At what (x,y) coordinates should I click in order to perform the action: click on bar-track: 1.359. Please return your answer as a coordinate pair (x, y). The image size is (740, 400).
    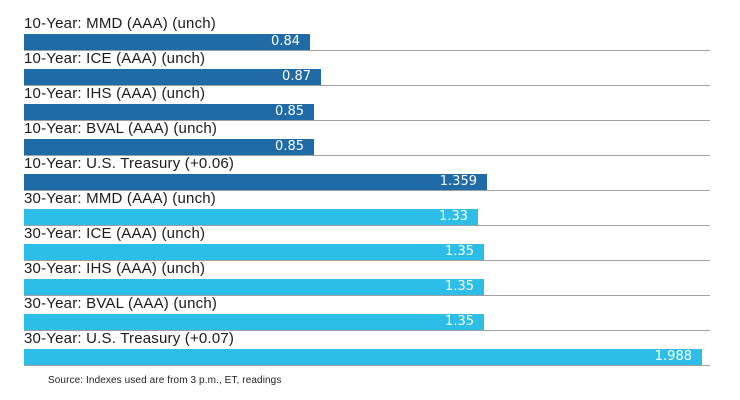
    Looking at the image, I should click on (367, 182).